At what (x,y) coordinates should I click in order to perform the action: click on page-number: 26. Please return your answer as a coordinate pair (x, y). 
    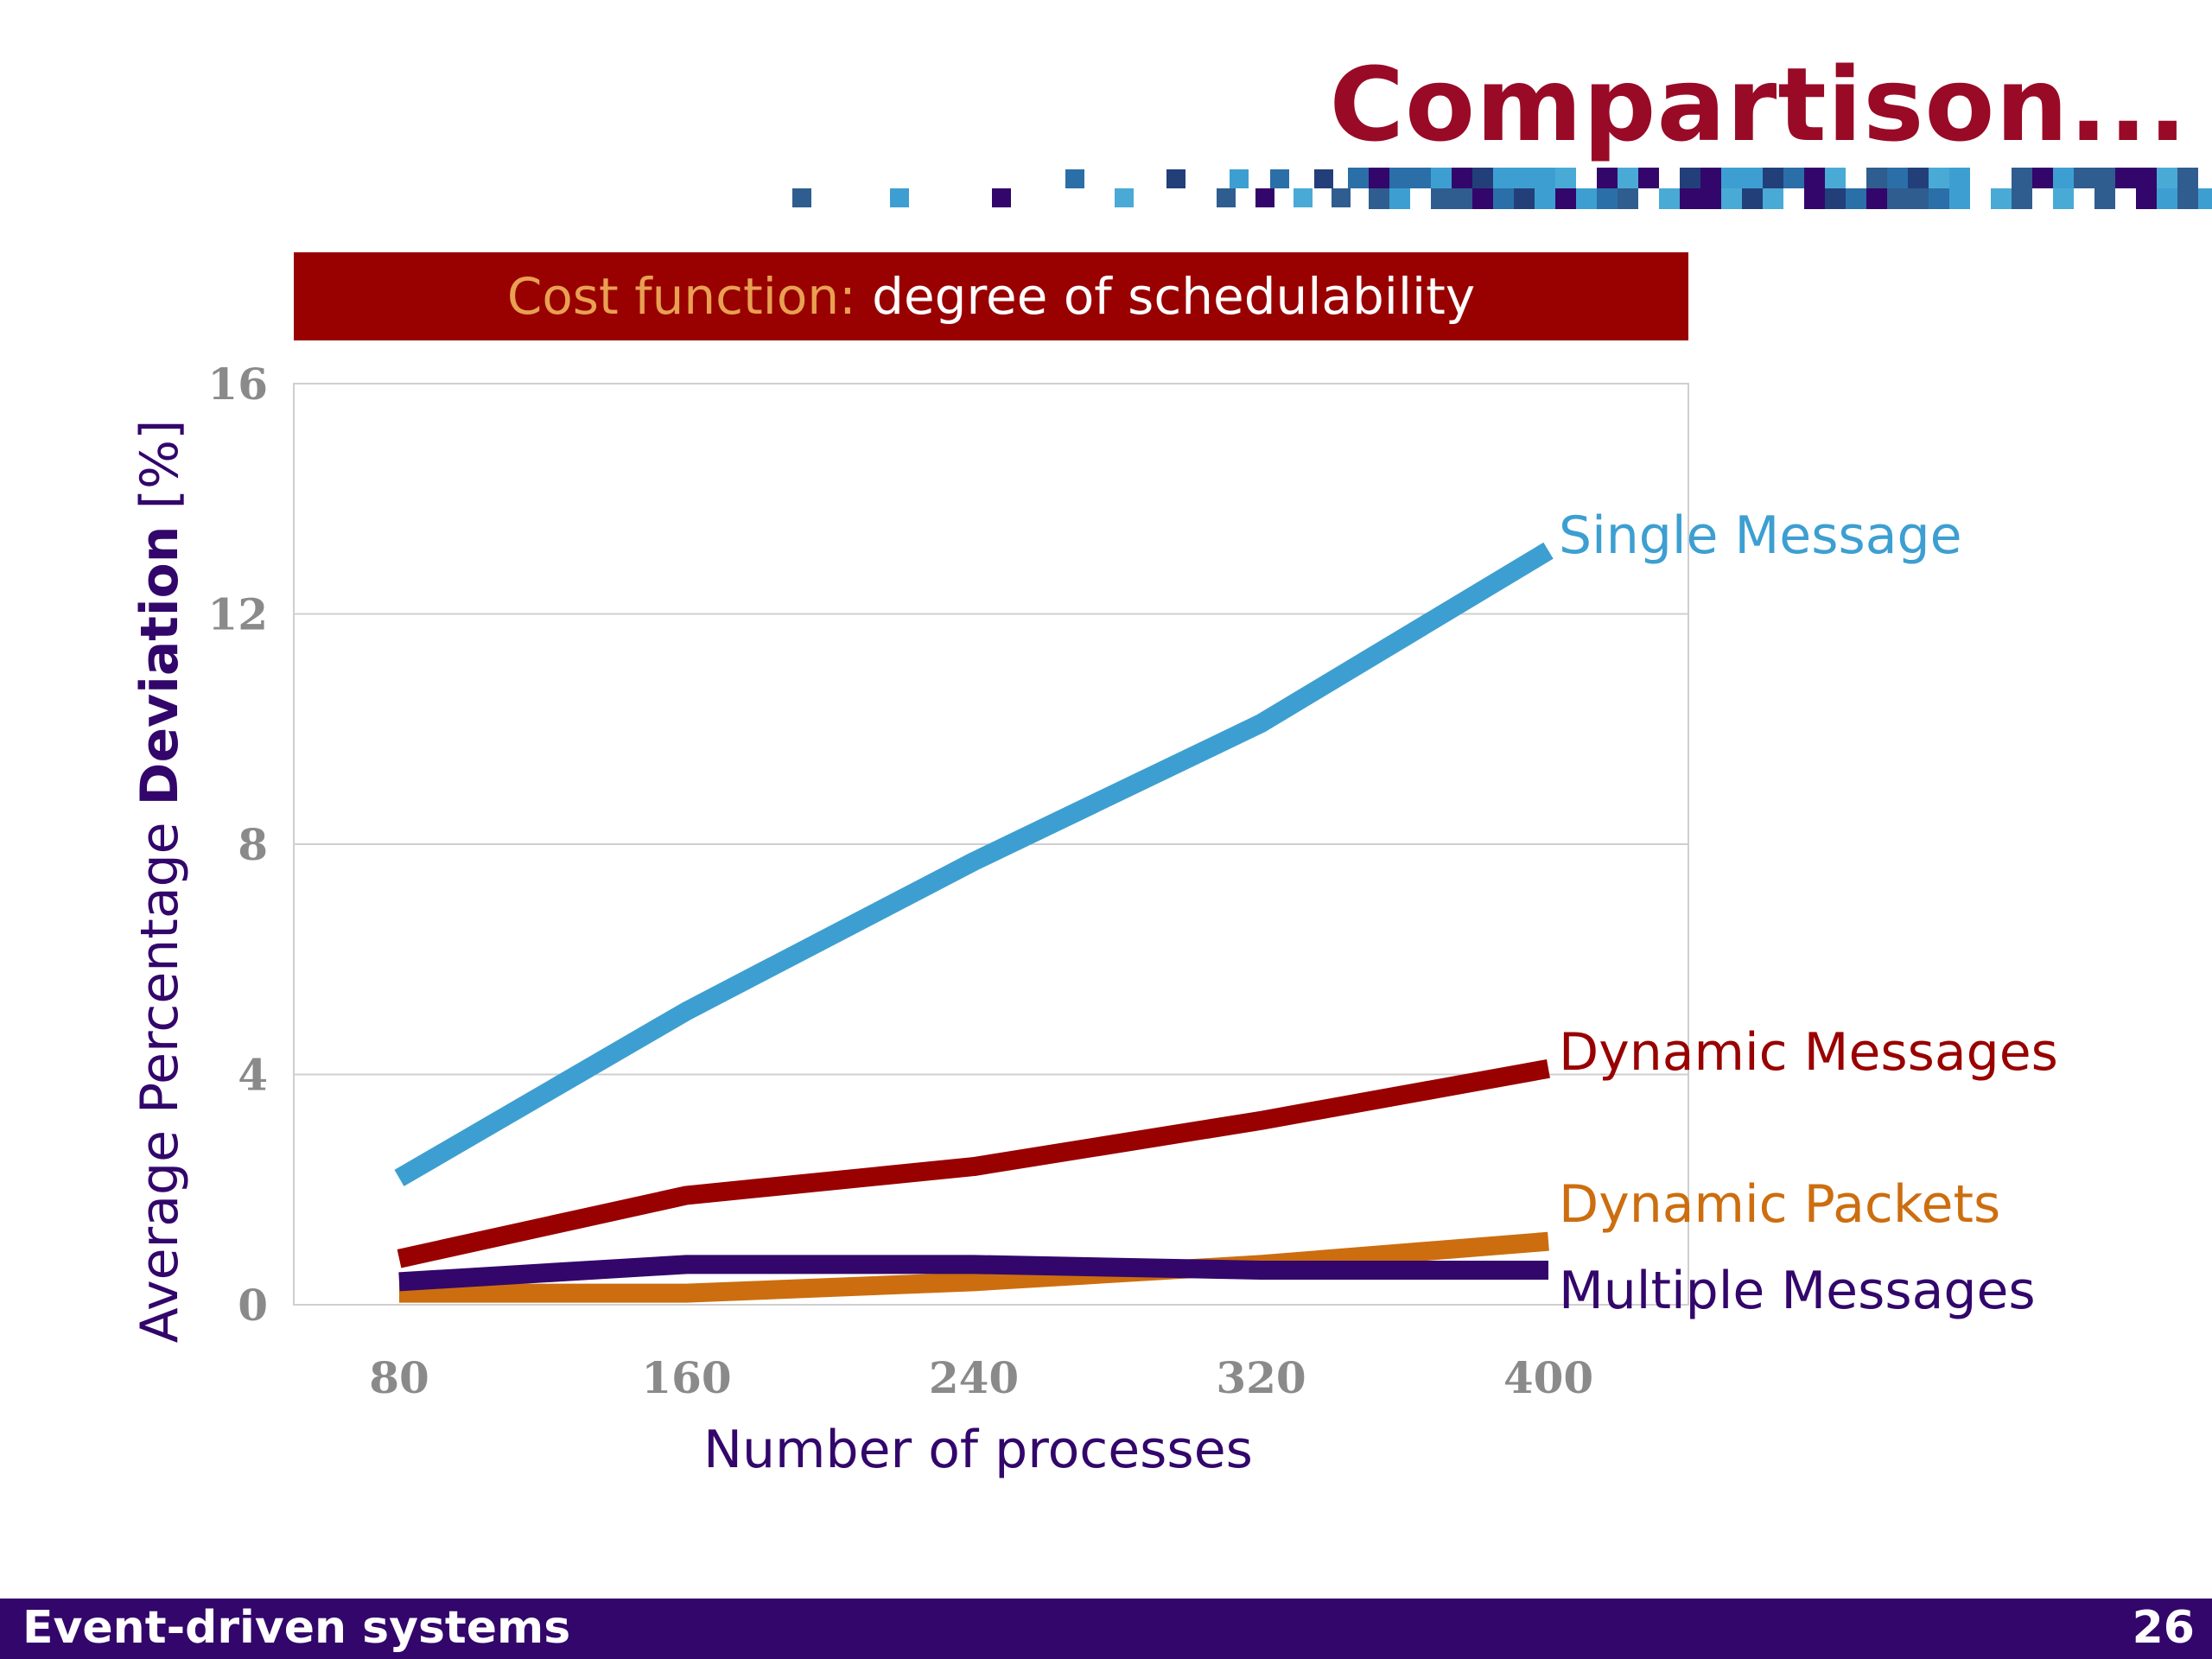
    Looking at the image, I should click on (2163, 1628).